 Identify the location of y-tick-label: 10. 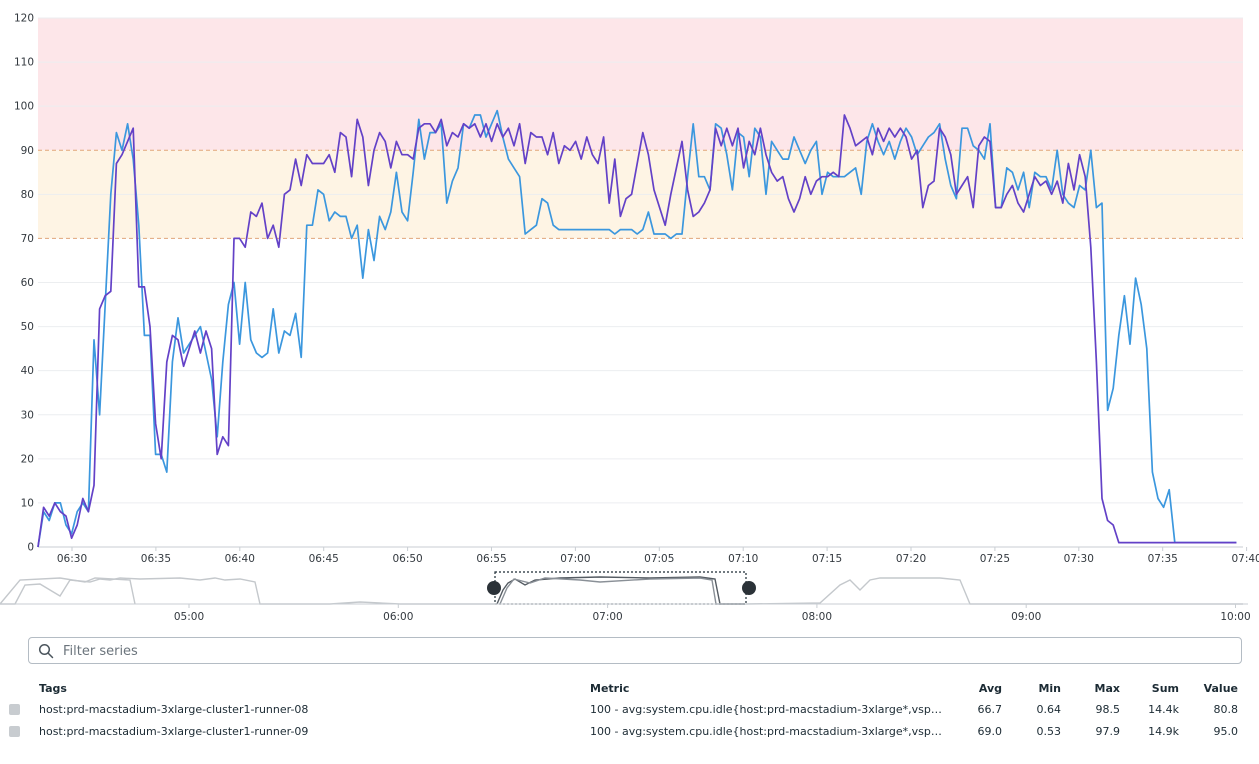
(27, 503).